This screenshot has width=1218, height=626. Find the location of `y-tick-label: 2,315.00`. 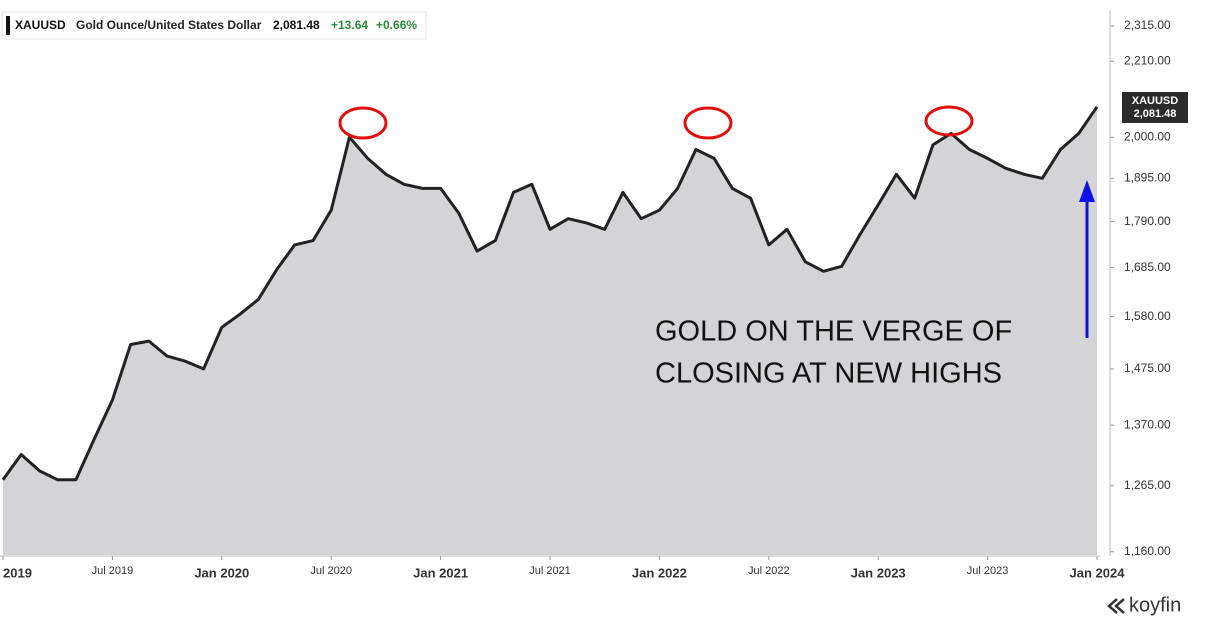

y-tick-label: 2,315.00 is located at coordinates (1147, 25).